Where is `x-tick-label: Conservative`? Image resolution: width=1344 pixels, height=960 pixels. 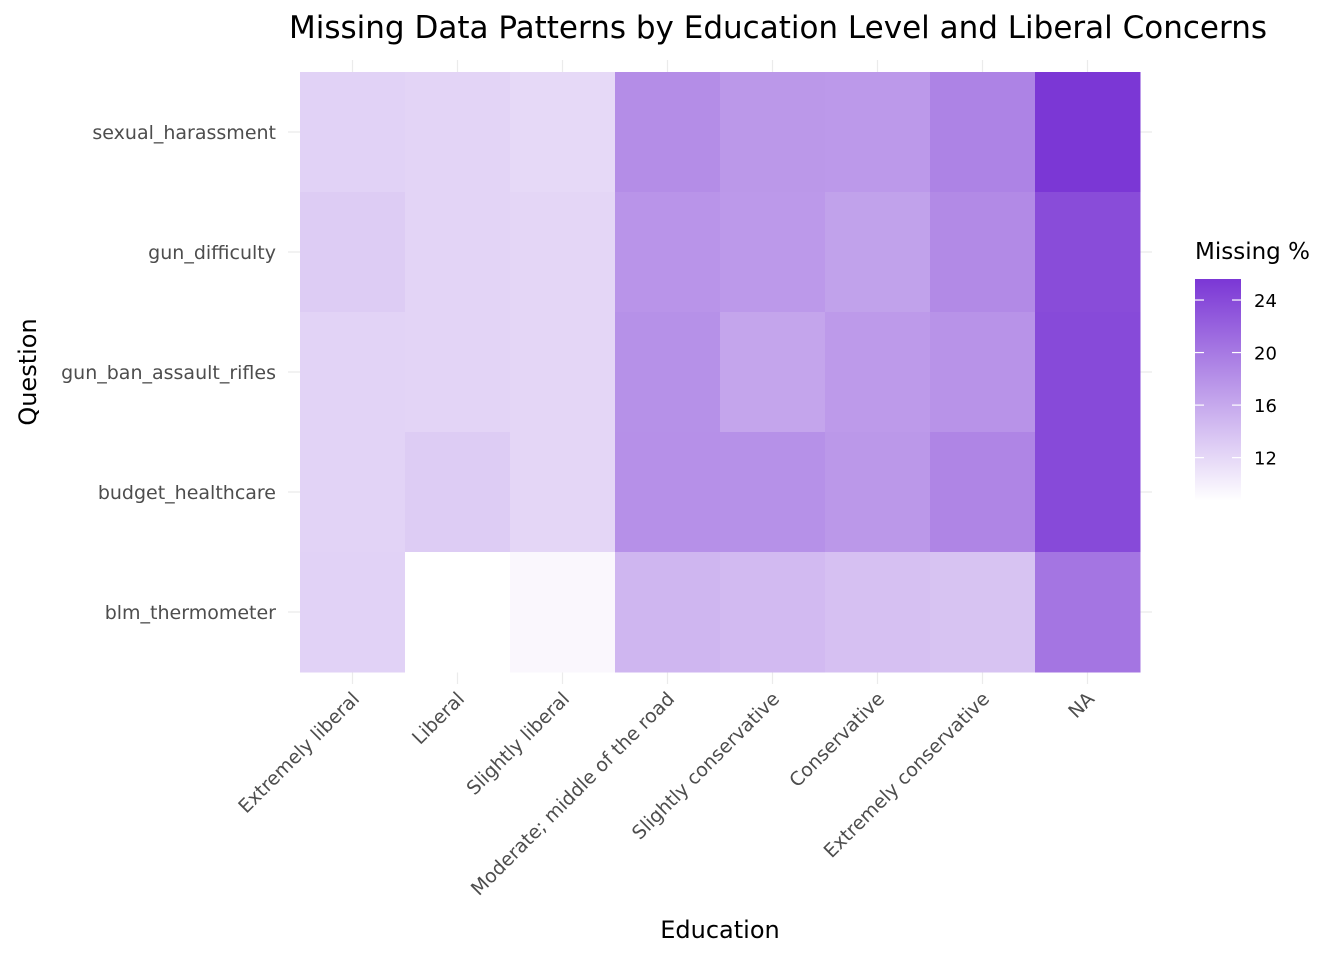
x-tick-label: Conservative is located at coordinates (837, 740).